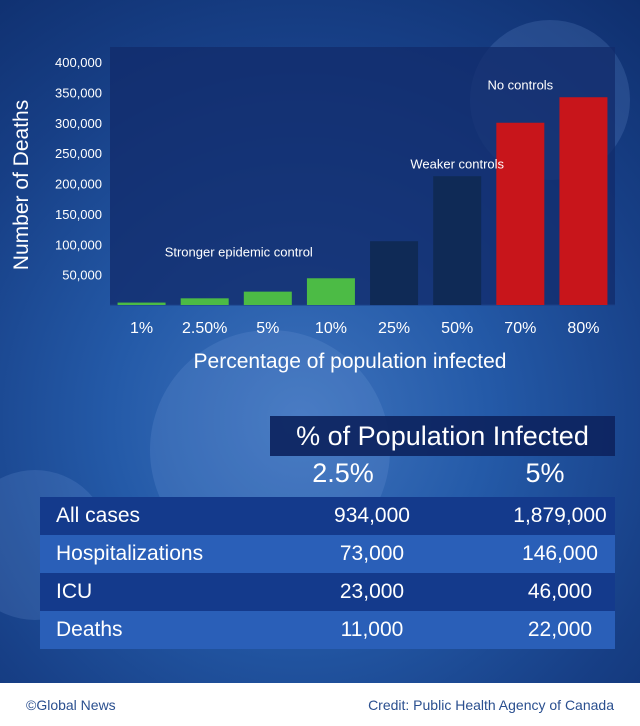 The image size is (640, 726). I want to click on row-value-2-5: 934,000, so click(372, 515).